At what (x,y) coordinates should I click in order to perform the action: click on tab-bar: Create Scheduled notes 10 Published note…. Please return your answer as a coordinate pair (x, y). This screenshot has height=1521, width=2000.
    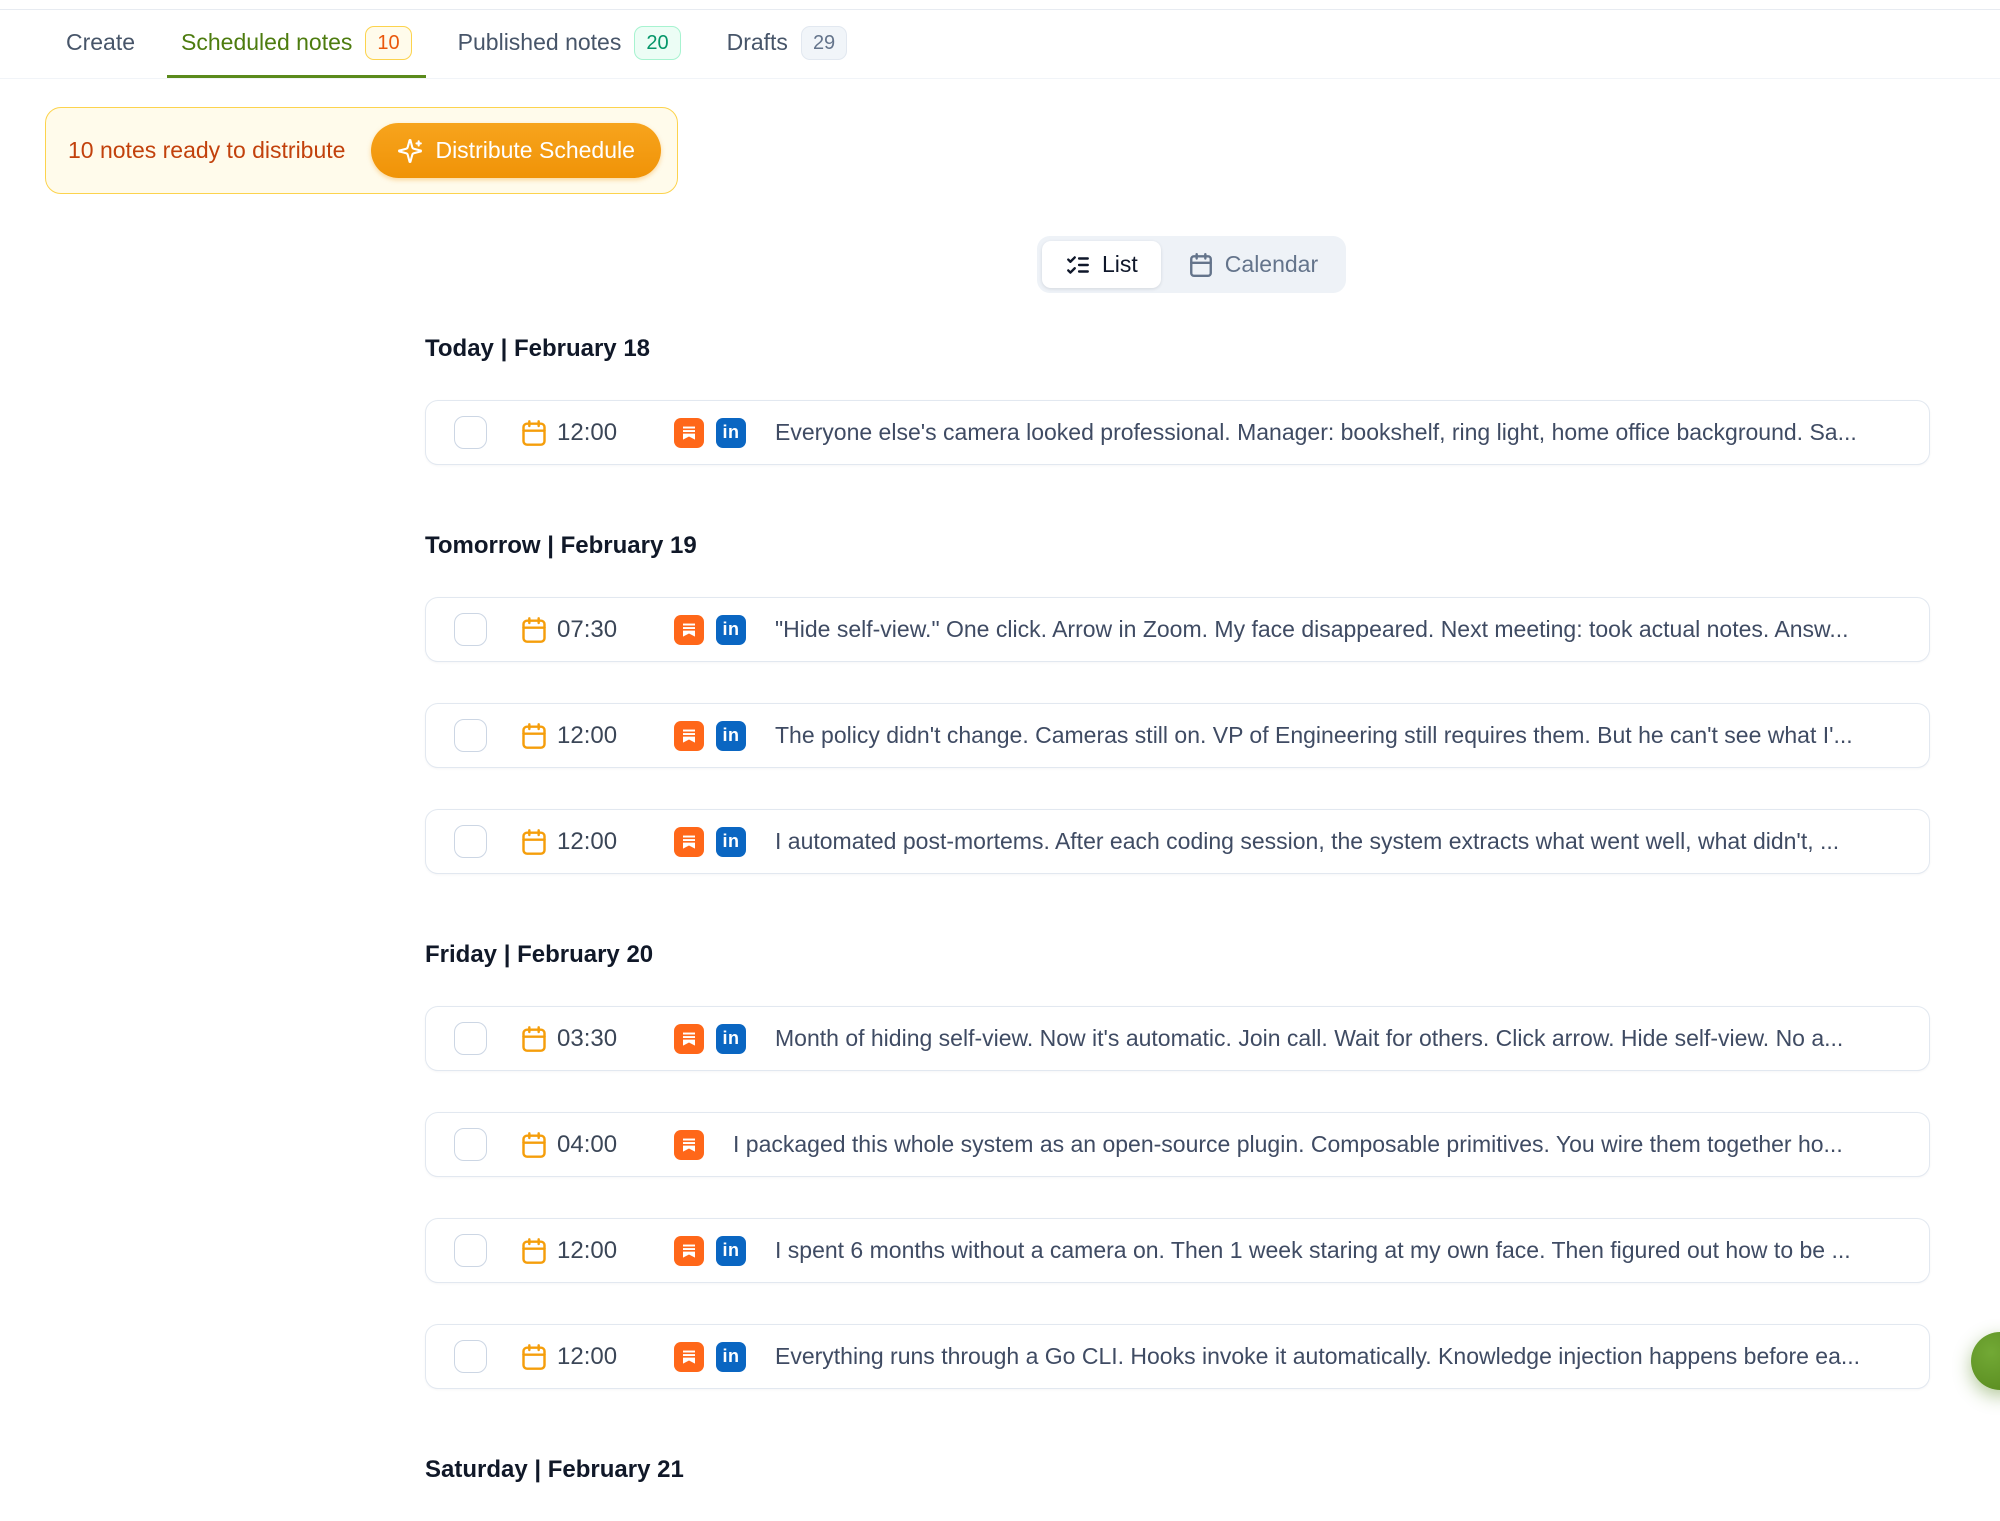
    Looking at the image, I should click on (1000, 44).